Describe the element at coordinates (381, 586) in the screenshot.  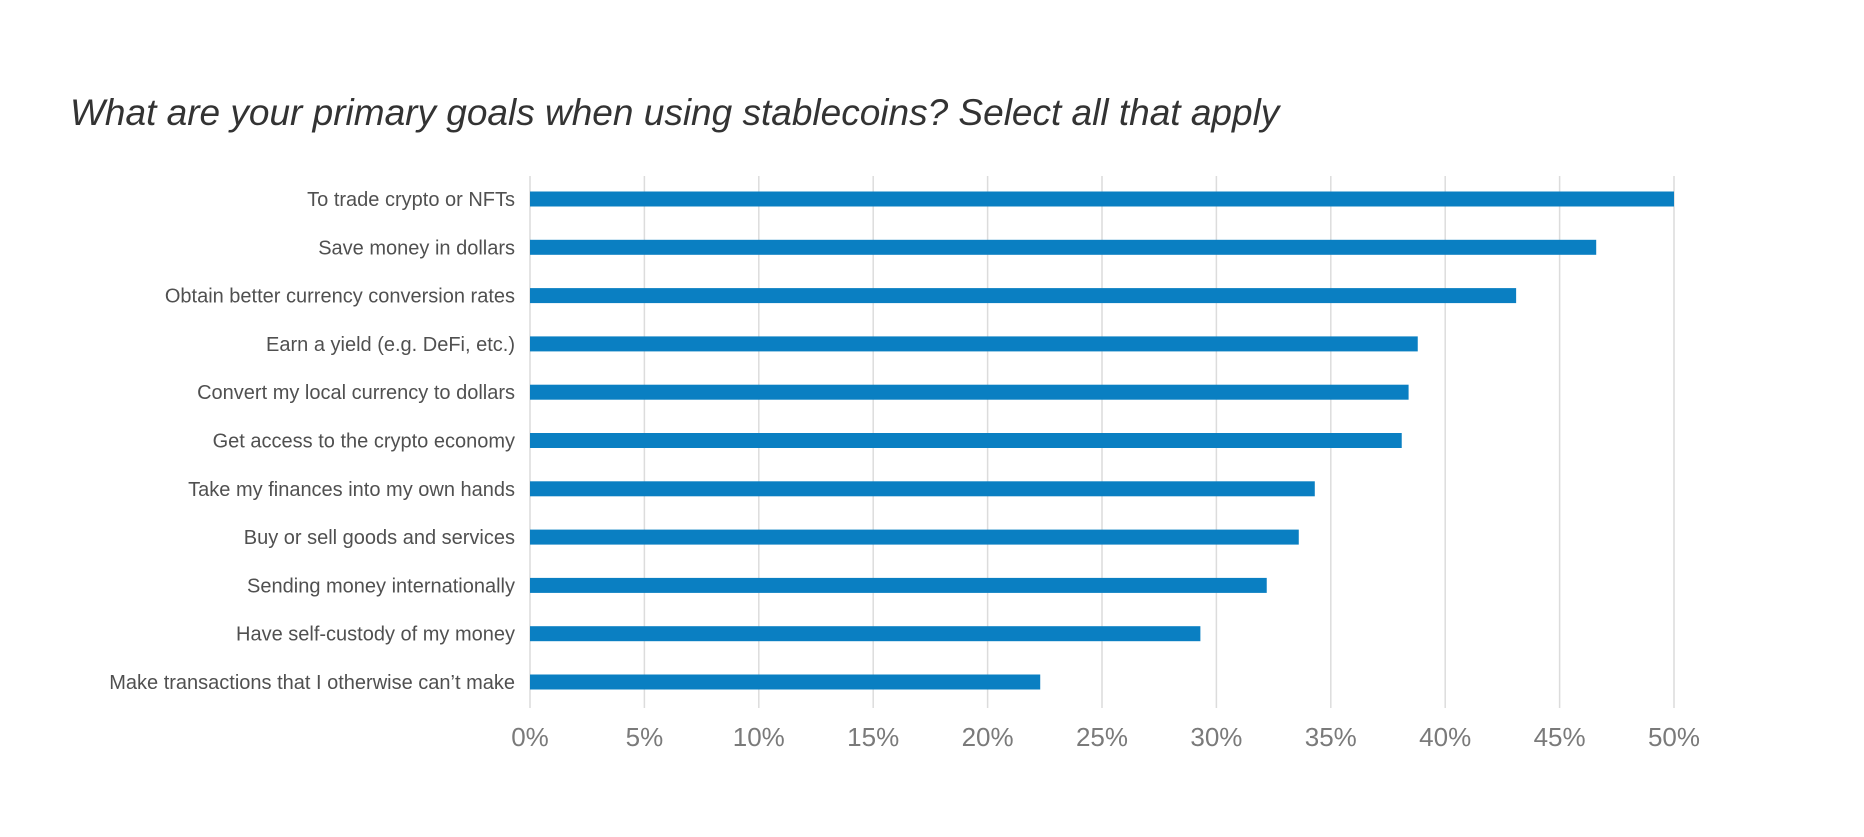
I see `category-label: Sending money internationally` at that location.